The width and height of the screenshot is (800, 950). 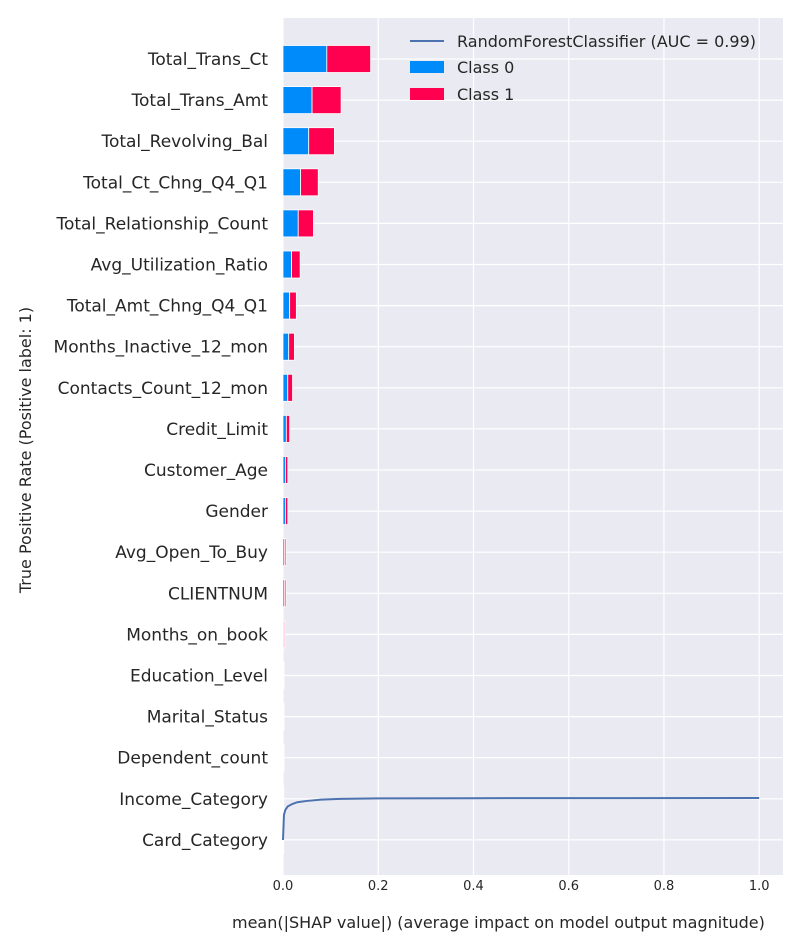 What do you see at coordinates (485, 67) in the screenshot?
I see `legend-label-0: Class 0` at bounding box center [485, 67].